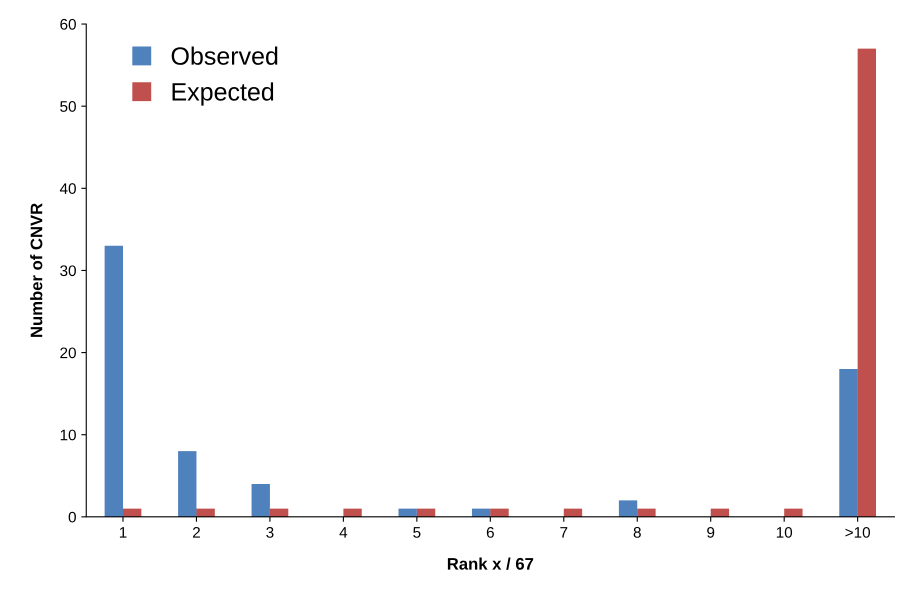 The height and width of the screenshot is (601, 908). Describe the element at coordinates (710, 532) in the screenshot. I see `x-tick-label: 9` at that location.